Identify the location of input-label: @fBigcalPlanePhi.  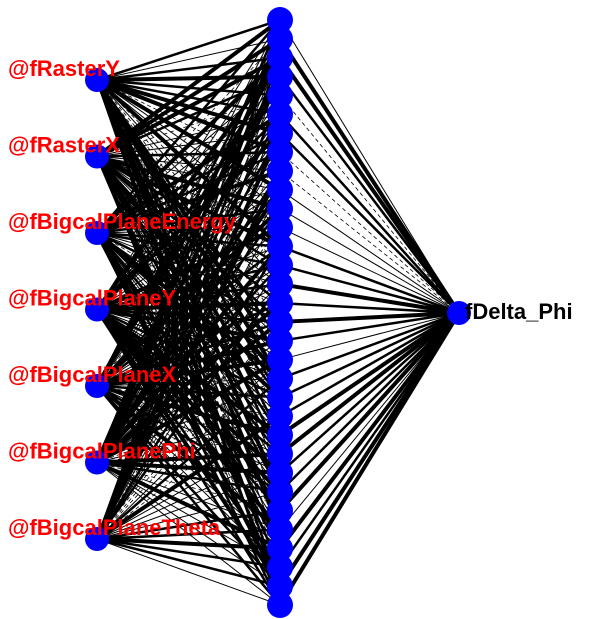
(102, 450).